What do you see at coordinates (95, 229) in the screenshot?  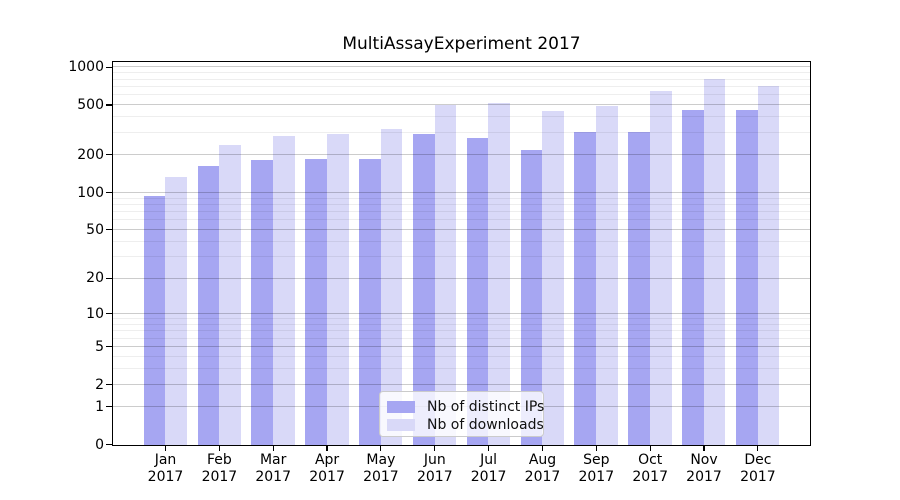 I see `y-tick-label-50: 50` at bounding box center [95, 229].